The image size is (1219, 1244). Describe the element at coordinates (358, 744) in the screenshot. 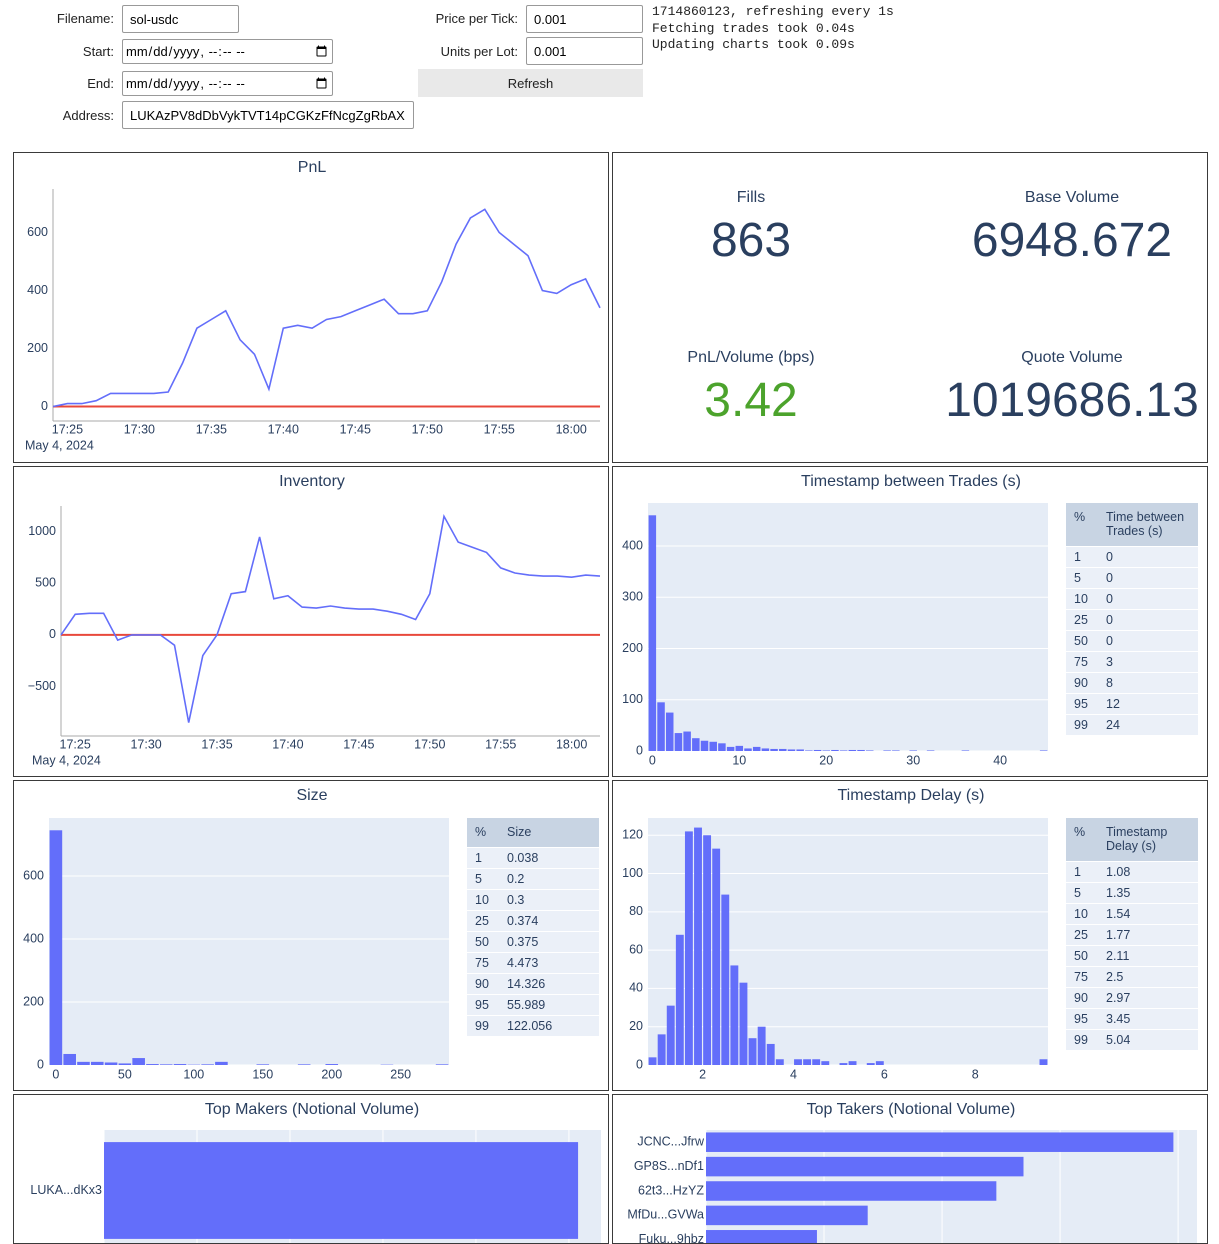

I see `x-tick-label: 17:45` at that location.